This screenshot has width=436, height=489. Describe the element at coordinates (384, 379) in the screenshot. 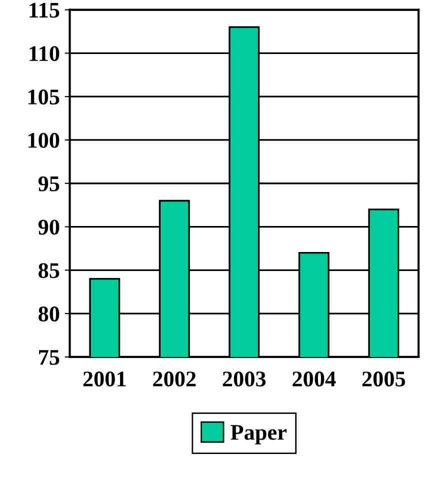

I see `x-tick-label: 2005` at that location.